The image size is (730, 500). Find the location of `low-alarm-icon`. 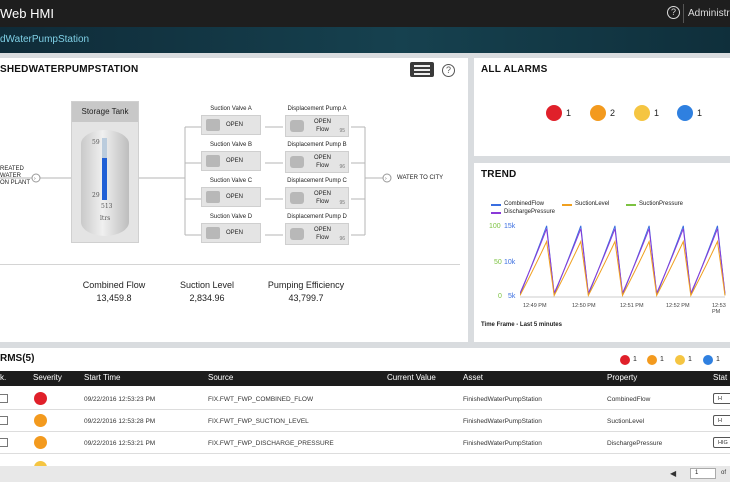

low-alarm-icon is located at coordinates (685, 113).